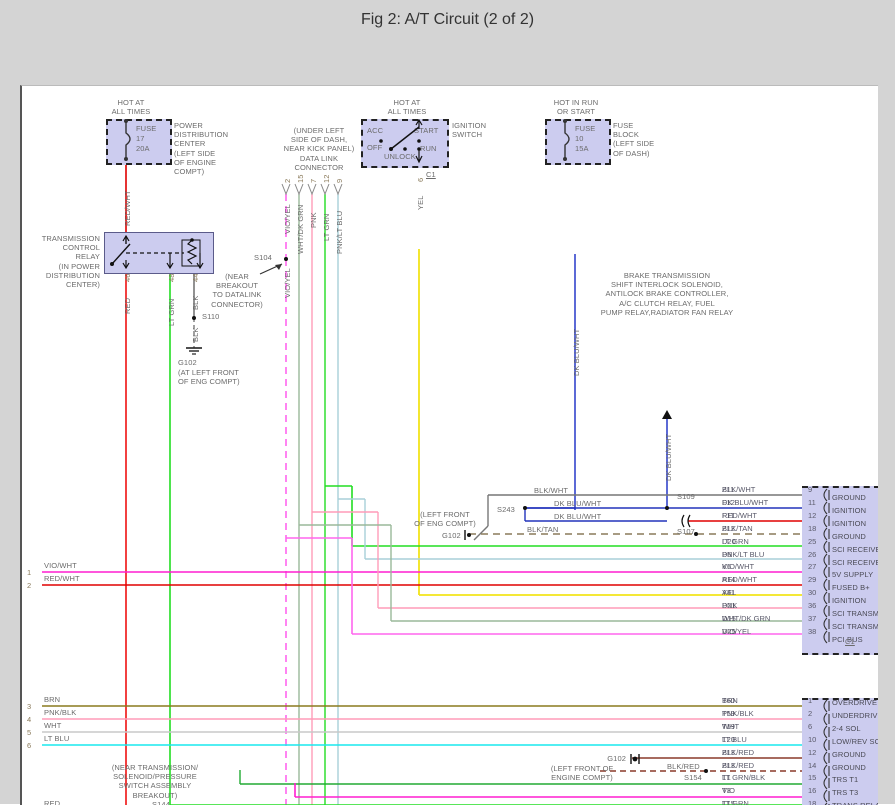  What do you see at coordinates (401, 141) in the screenshot?
I see `ignition-switch-symbol` at bounding box center [401, 141].